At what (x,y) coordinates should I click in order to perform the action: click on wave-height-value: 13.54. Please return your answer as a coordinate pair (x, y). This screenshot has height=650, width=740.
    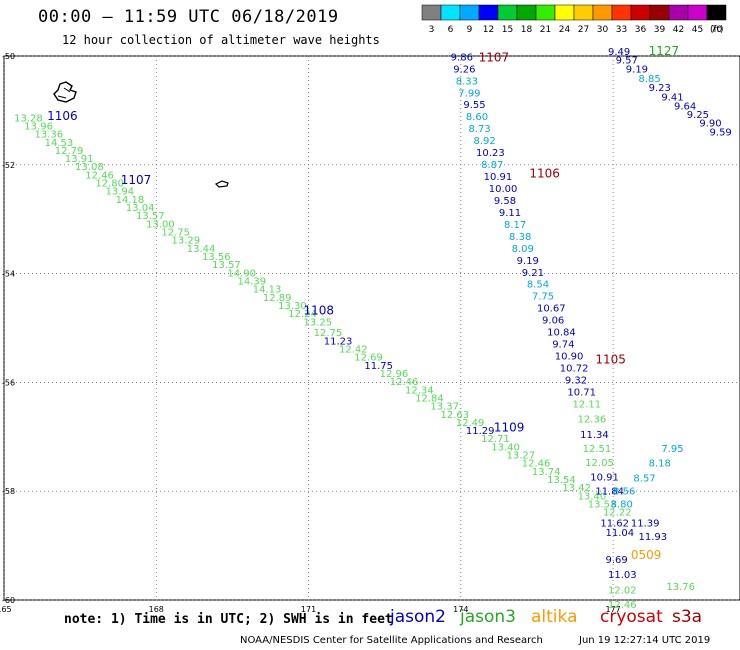
    Looking at the image, I should click on (561, 480).